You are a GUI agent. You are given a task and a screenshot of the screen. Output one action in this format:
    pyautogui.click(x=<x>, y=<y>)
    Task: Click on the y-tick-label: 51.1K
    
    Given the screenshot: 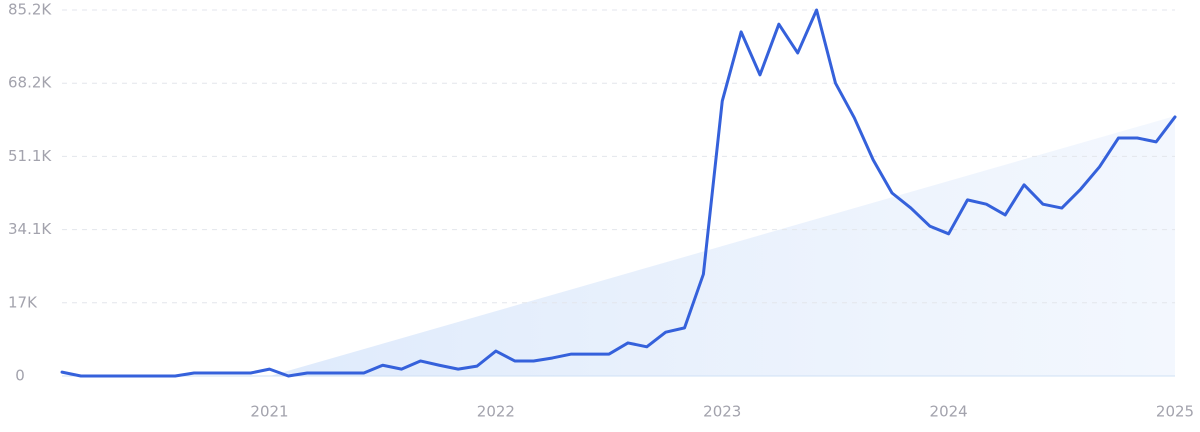 What is the action you would take?
    pyautogui.click(x=30, y=156)
    